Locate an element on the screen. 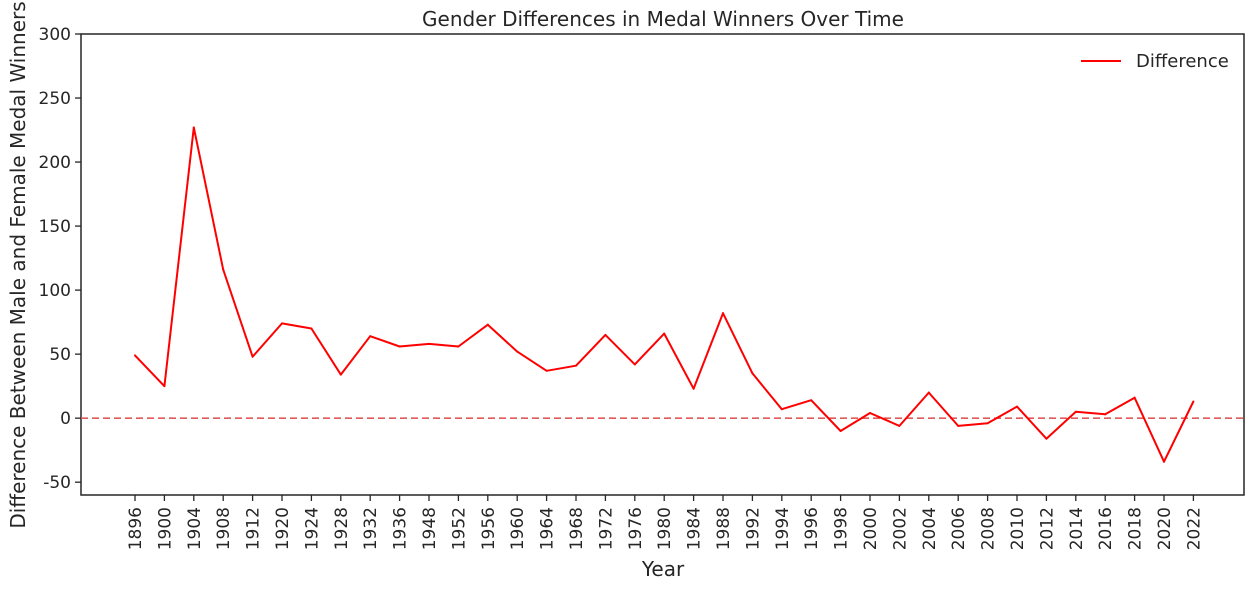  x-tick-label: 1968 is located at coordinates (577, 528).